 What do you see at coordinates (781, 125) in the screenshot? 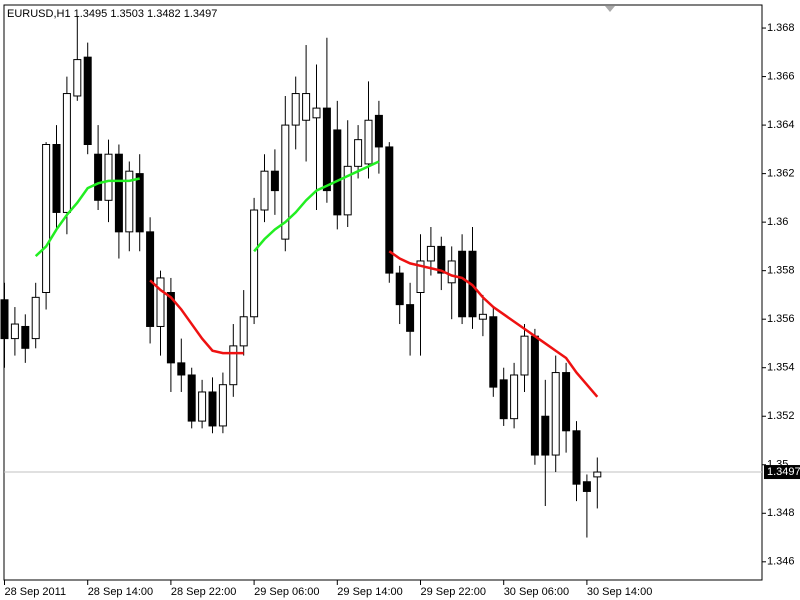
I see `y-tick-label: 1.364` at bounding box center [781, 125].